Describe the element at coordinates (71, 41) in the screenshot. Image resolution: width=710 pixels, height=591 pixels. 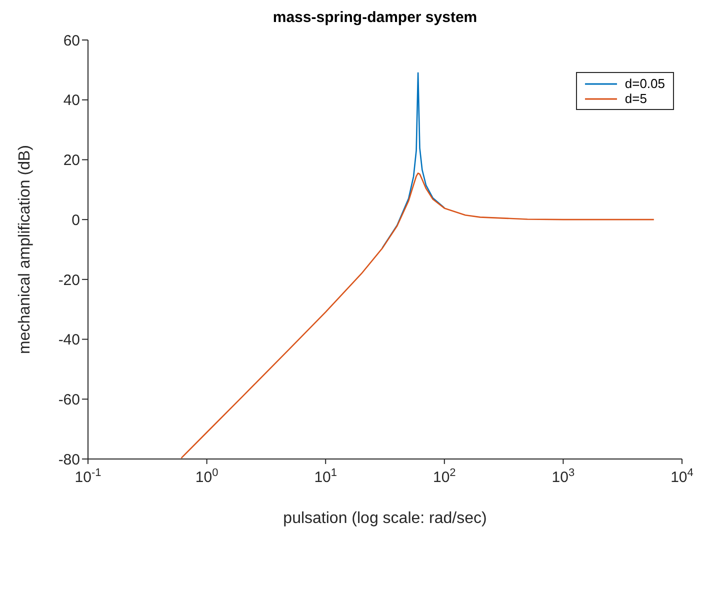
I see `y-tick-label: 60` at that location.